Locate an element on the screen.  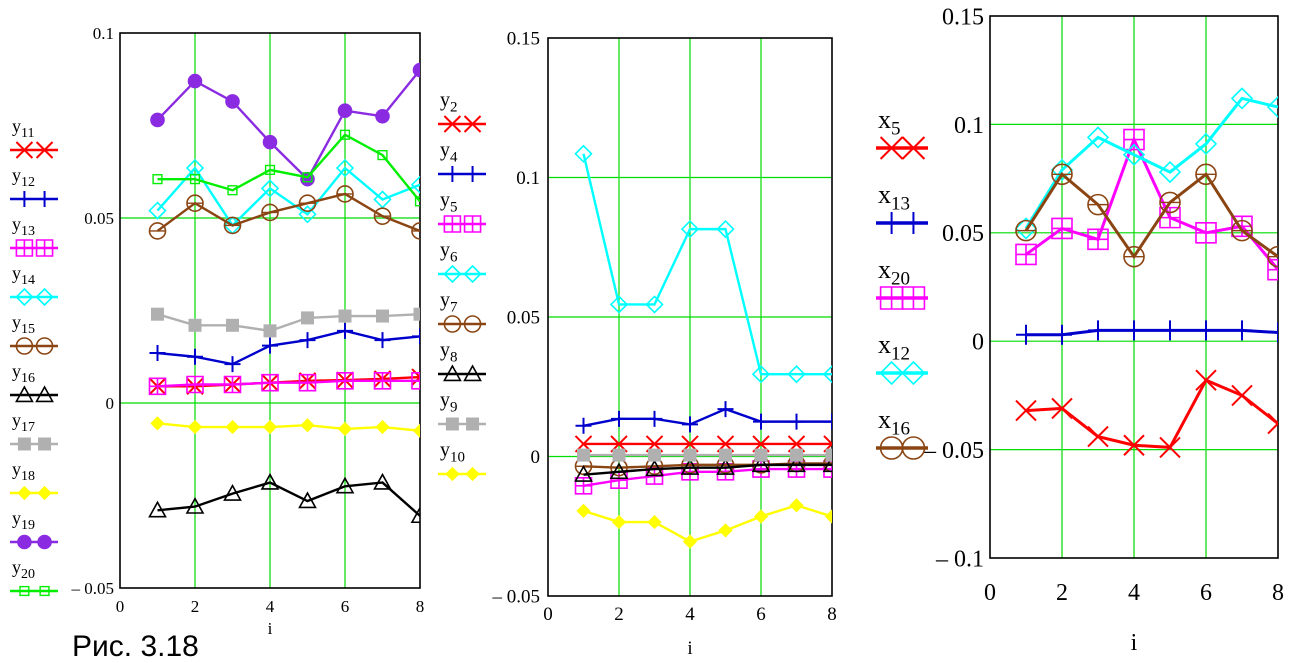
series-y20-line is located at coordinates (288, 168).